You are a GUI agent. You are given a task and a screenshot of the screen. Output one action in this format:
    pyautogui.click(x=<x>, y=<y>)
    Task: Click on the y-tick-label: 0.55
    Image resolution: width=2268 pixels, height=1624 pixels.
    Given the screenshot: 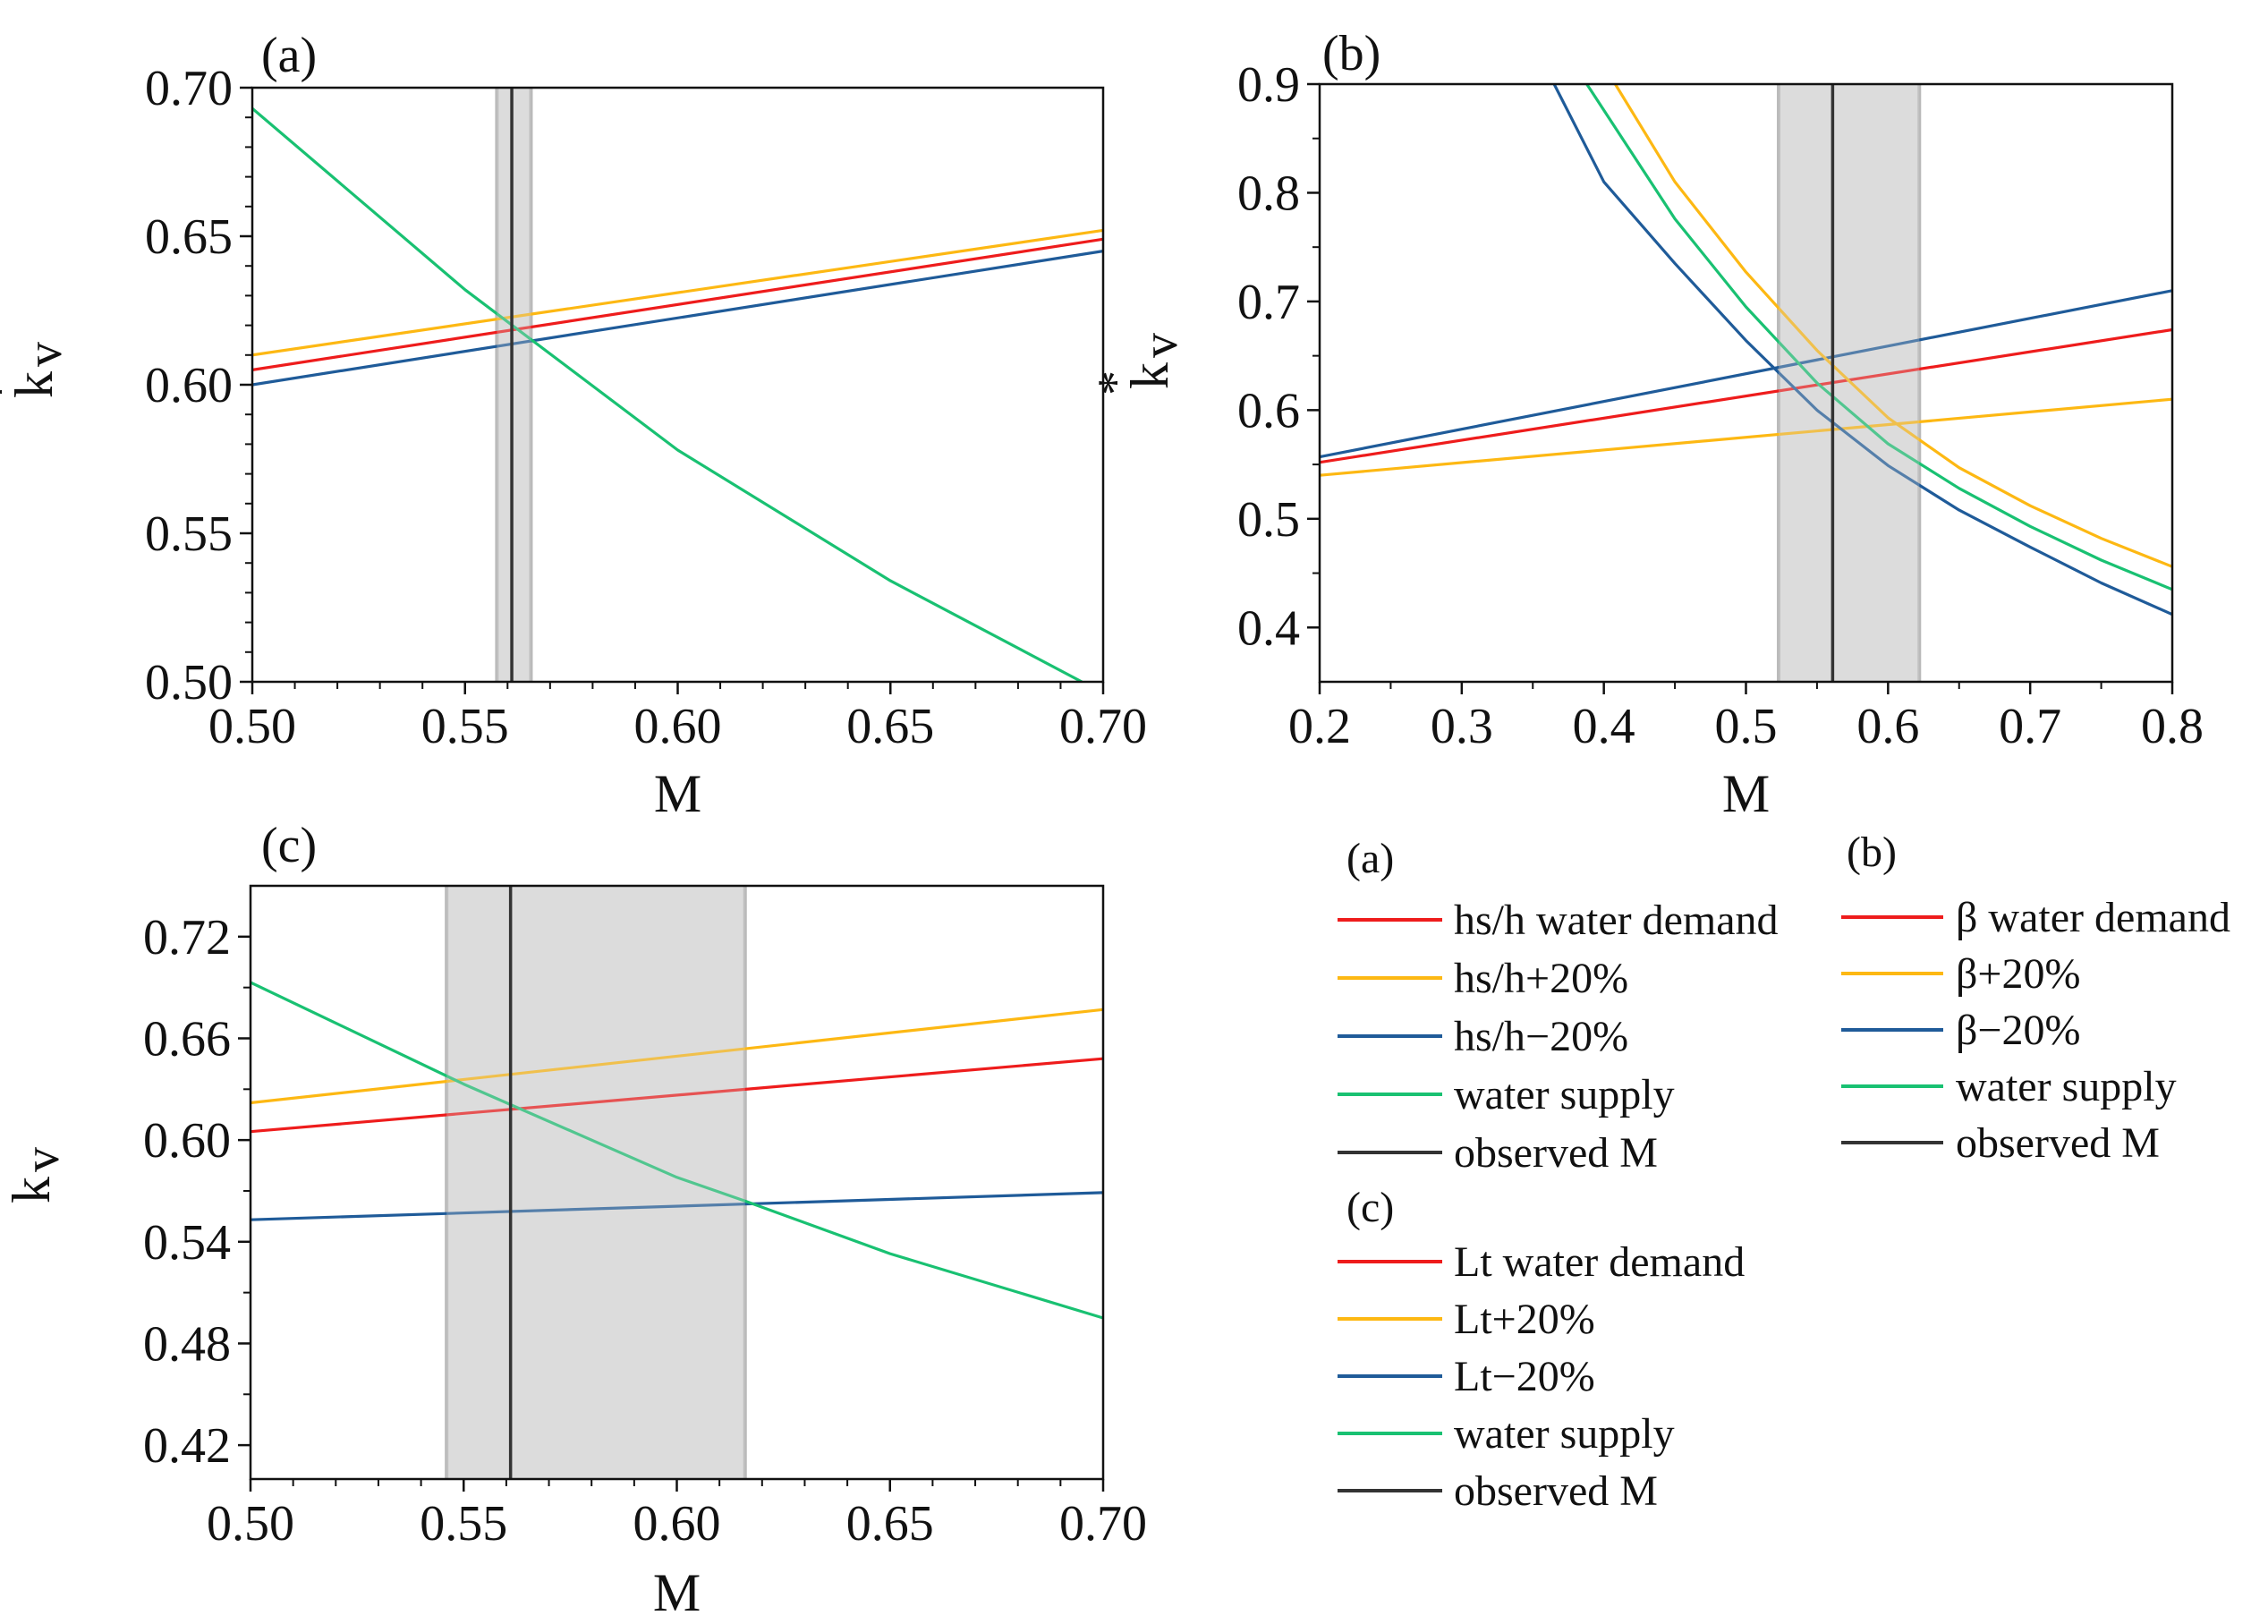 What is the action you would take?
    pyautogui.click(x=189, y=534)
    